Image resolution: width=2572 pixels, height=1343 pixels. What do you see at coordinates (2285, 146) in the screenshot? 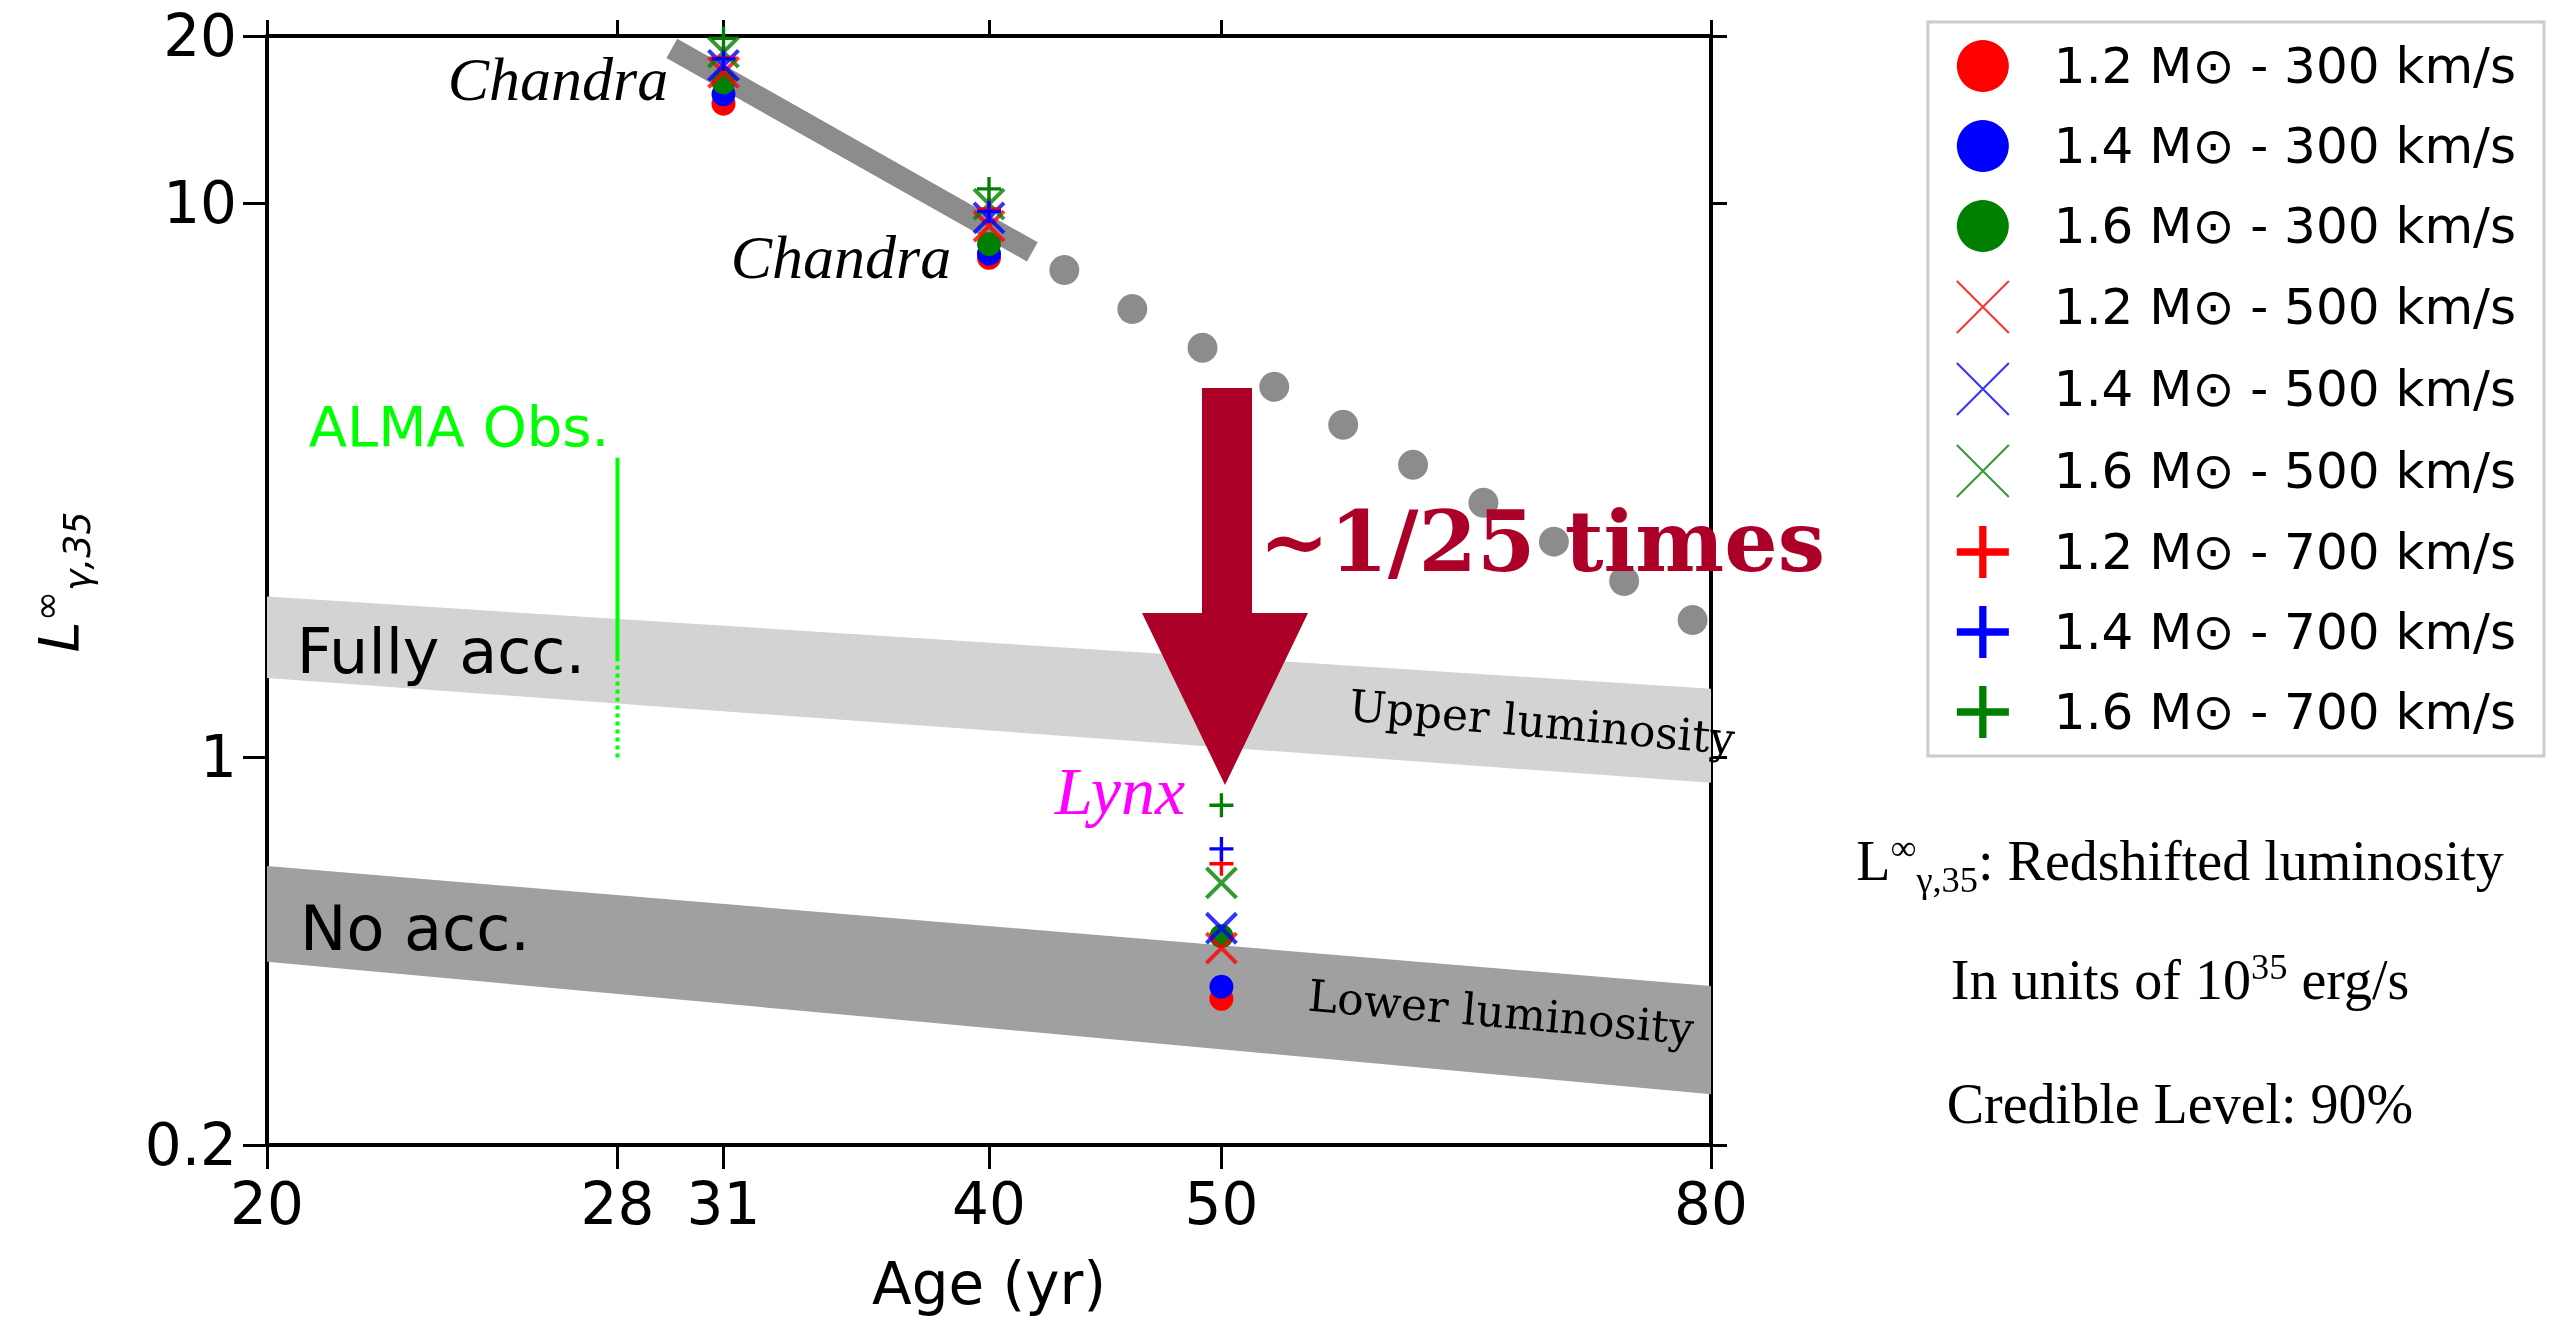
I see `legend-label: 1.4 M⊙ - 300 km/s` at bounding box center [2285, 146].